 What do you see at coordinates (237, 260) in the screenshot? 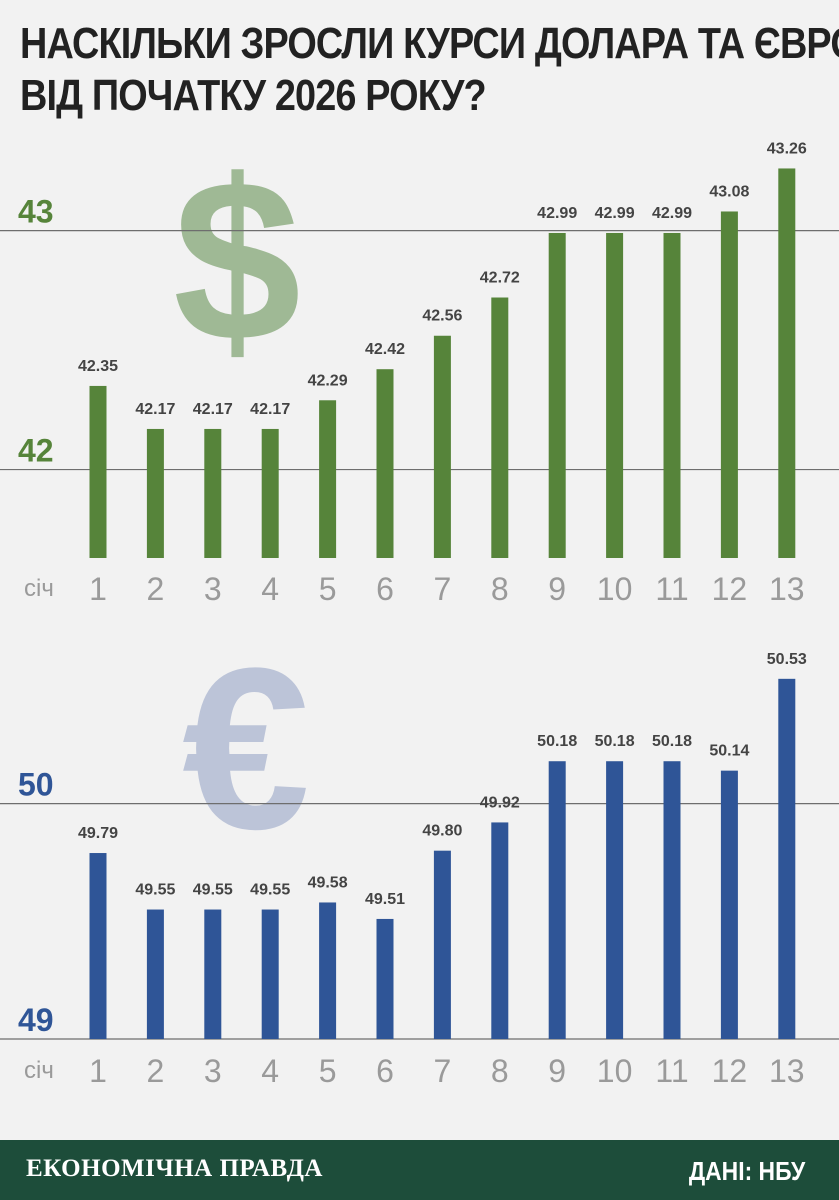
I see `usd-currency-symbol: $` at bounding box center [237, 260].